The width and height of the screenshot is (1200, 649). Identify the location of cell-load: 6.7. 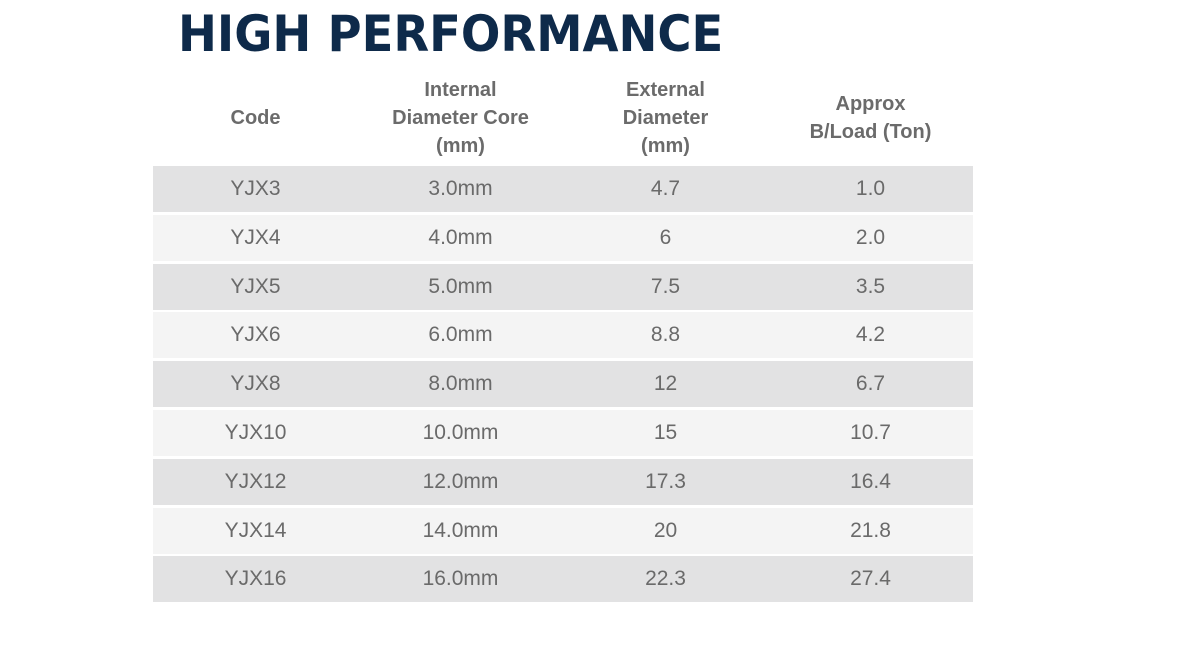
(870, 384).